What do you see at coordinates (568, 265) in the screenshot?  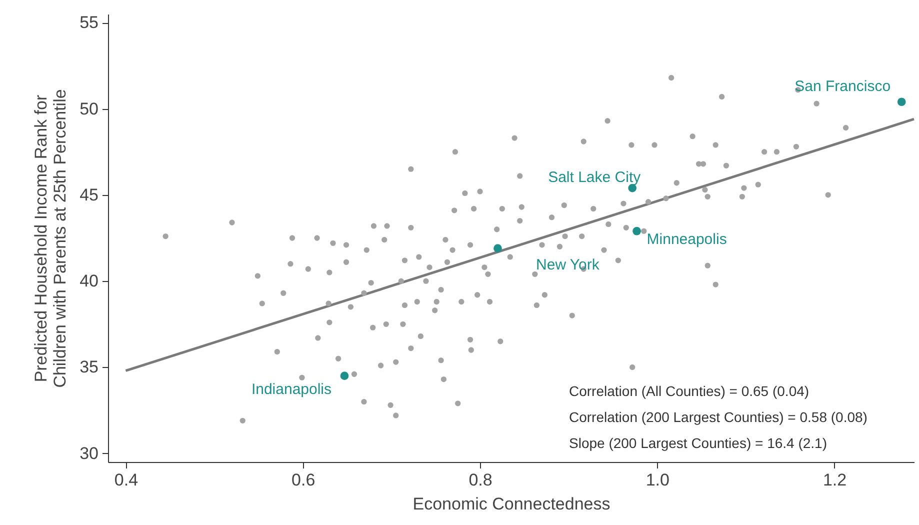 I see `annotation: New York` at bounding box center [568, 265].